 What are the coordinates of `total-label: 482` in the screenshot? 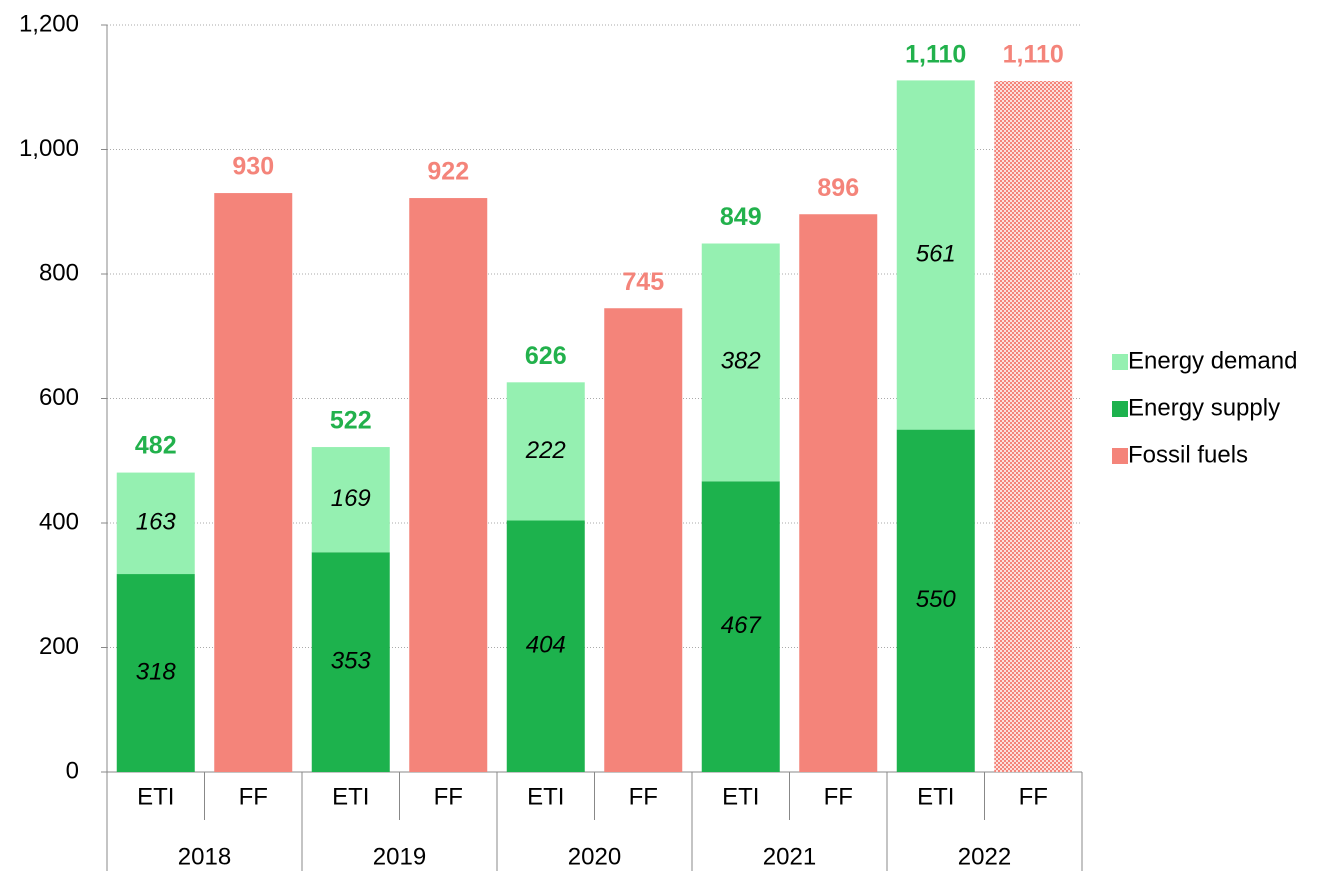 It's located at (156, 446).